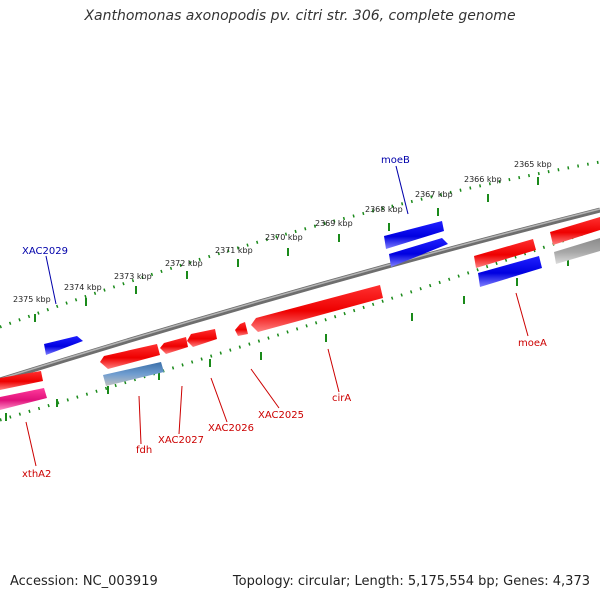 The image size is (600, 600). What do you see at coordinates (532, 343) in the screenshot?
I see `gene-label-moea: moeA` at bounding box center [532, 343].